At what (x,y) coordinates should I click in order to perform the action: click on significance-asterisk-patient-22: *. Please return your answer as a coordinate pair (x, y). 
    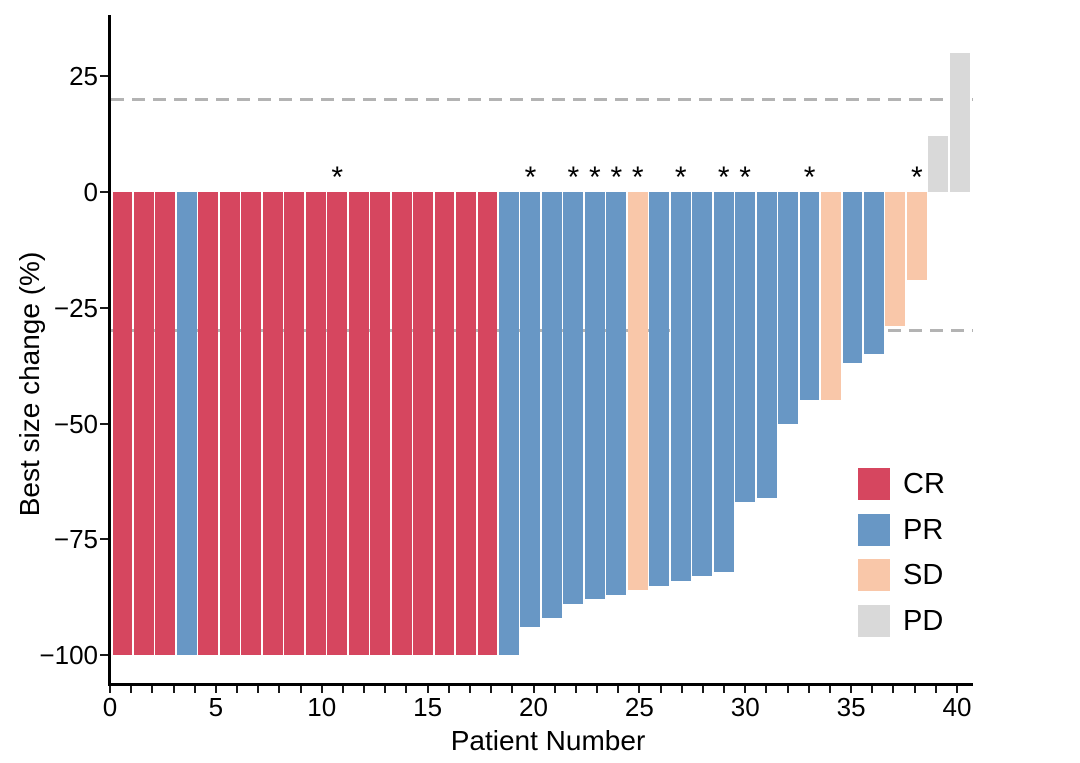
    Looking at the image, I should click on (573, 177).